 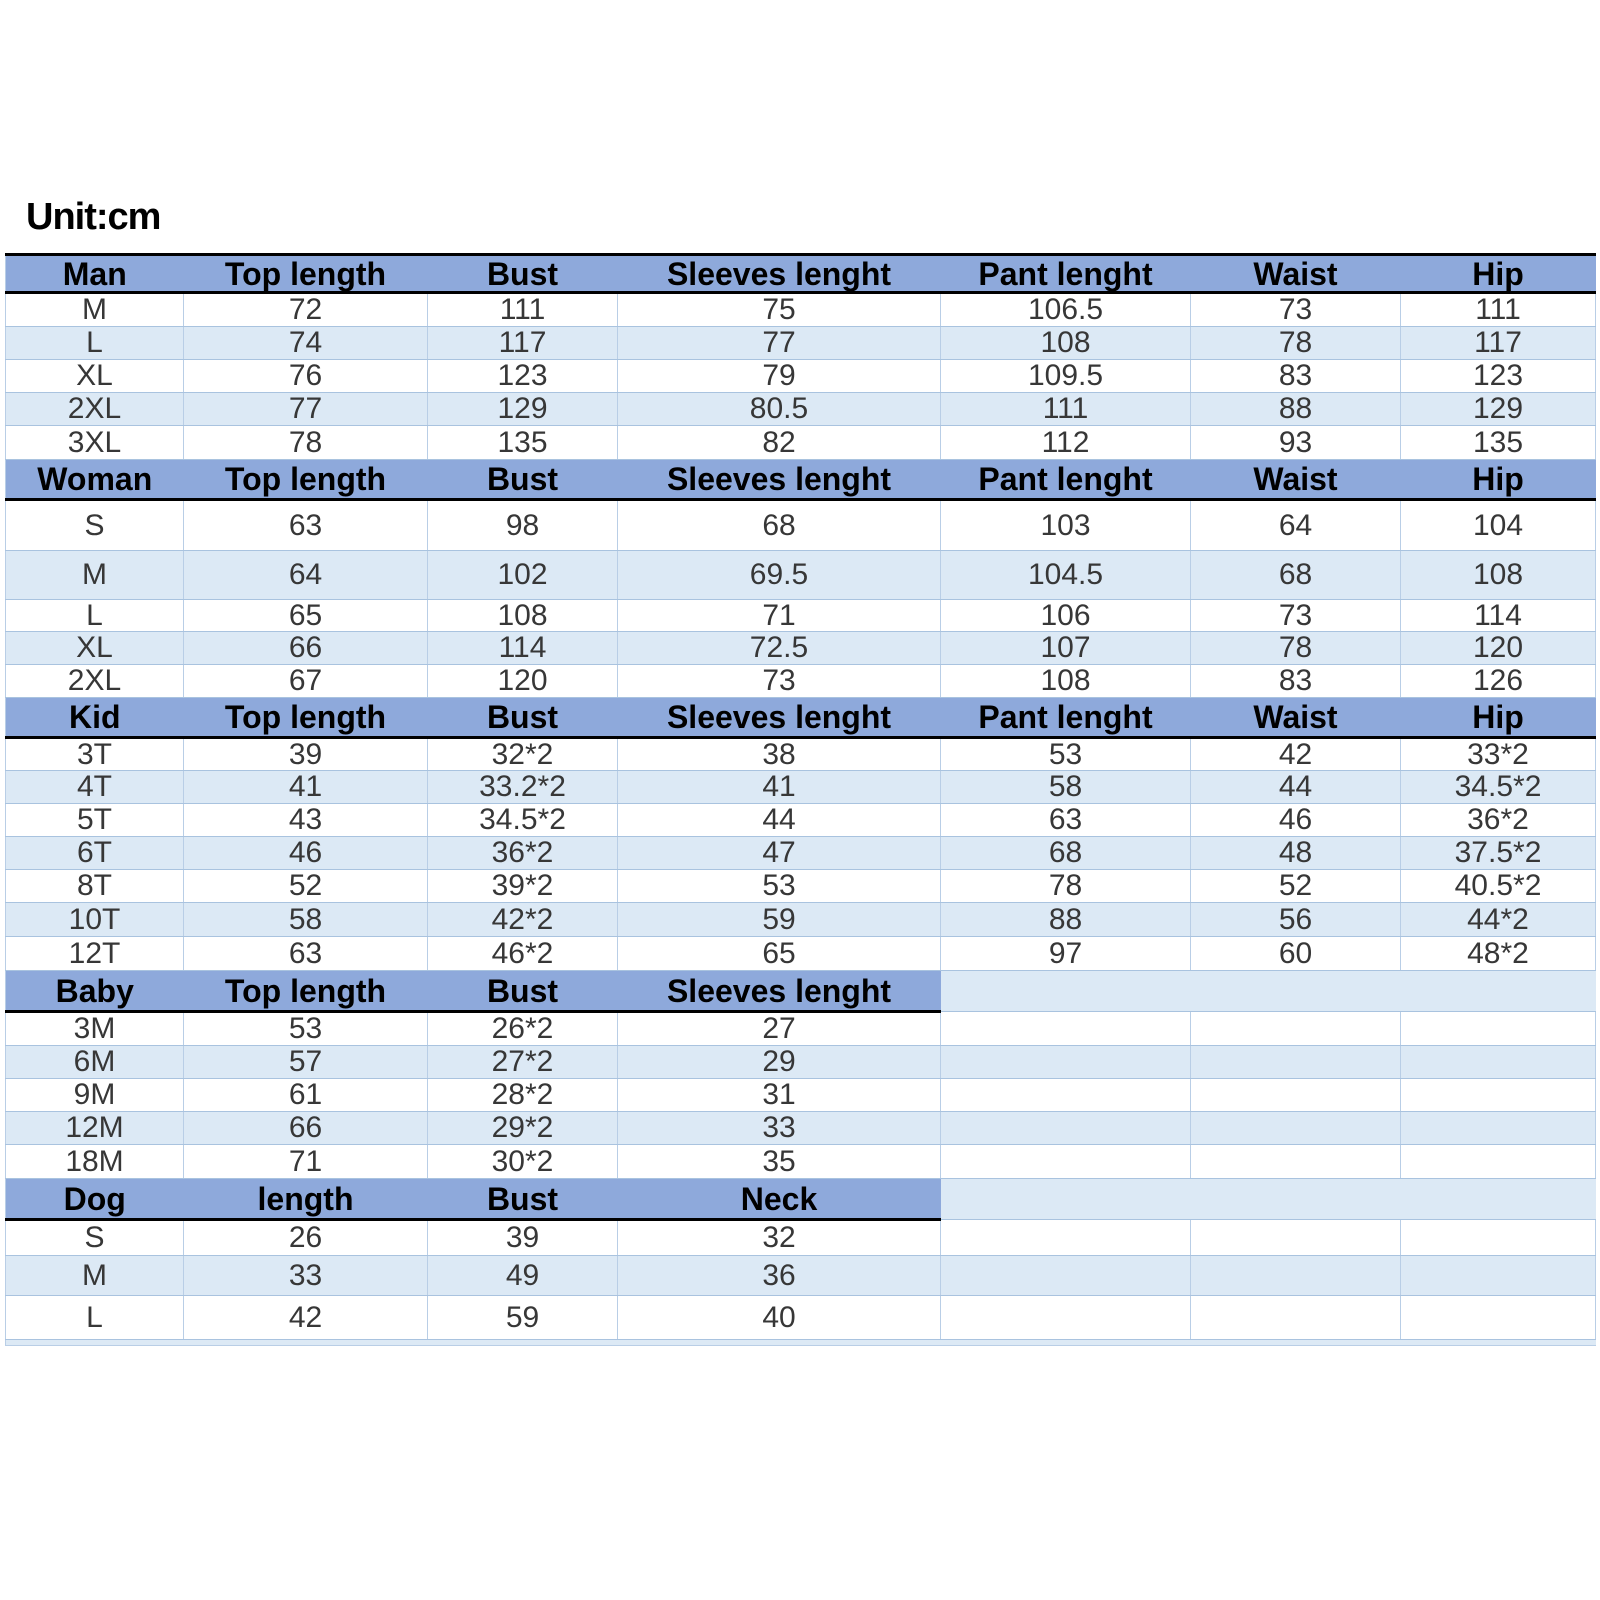 What do you see at coordinates (94, 525) in the screenshot?
I see `size-label-cell: S` at bounding box center [94, 525].